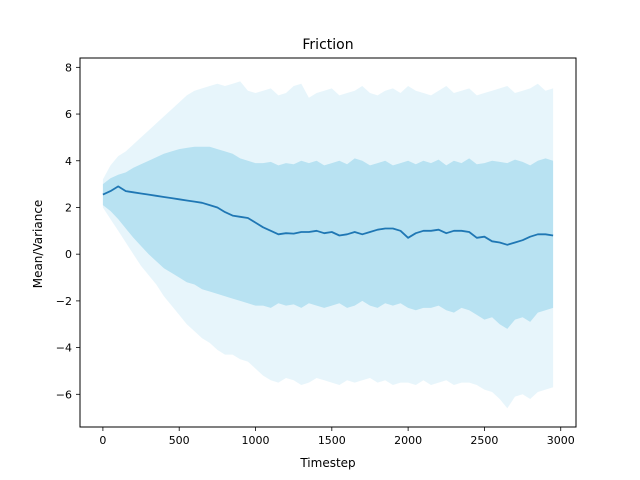  Describe the element at coordinates (68, 161) in the screenshot. I see `y-tick-label: 4` at that location.